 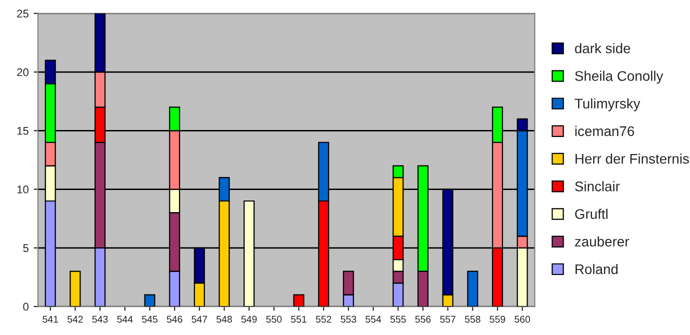 What do you see at coordinates (602, 241) in the screenshot?
I see `legend-label: zauberer` at bounding box center [602, 241].